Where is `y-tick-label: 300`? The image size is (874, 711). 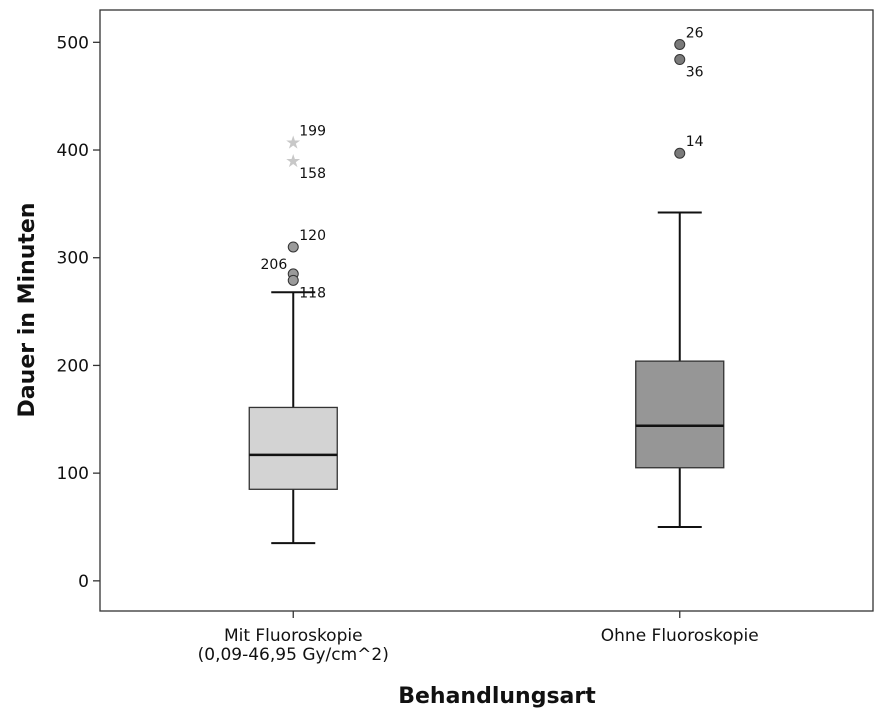 y-tick-label: 300 is located at coordinates (73, 259).